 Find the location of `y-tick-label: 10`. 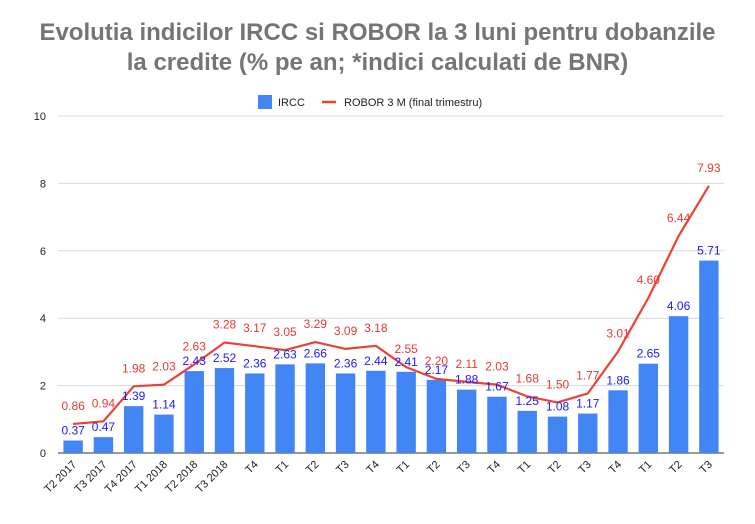

y-tick-label: 10 is located at coordinates (40, 117).